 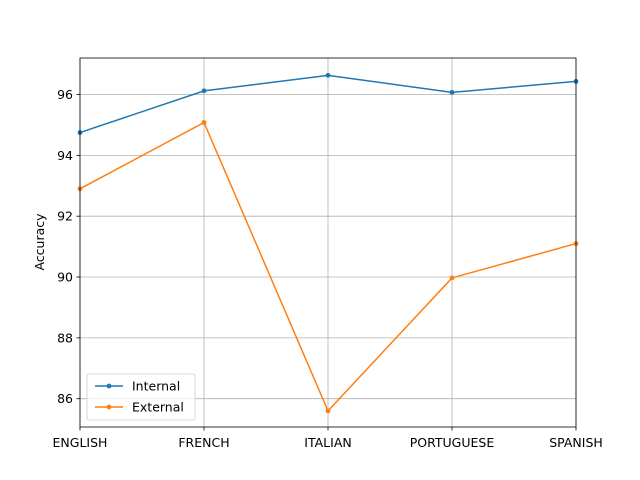 I want to click on x-tick-label: FRENCH, so click(x=203, y=442).